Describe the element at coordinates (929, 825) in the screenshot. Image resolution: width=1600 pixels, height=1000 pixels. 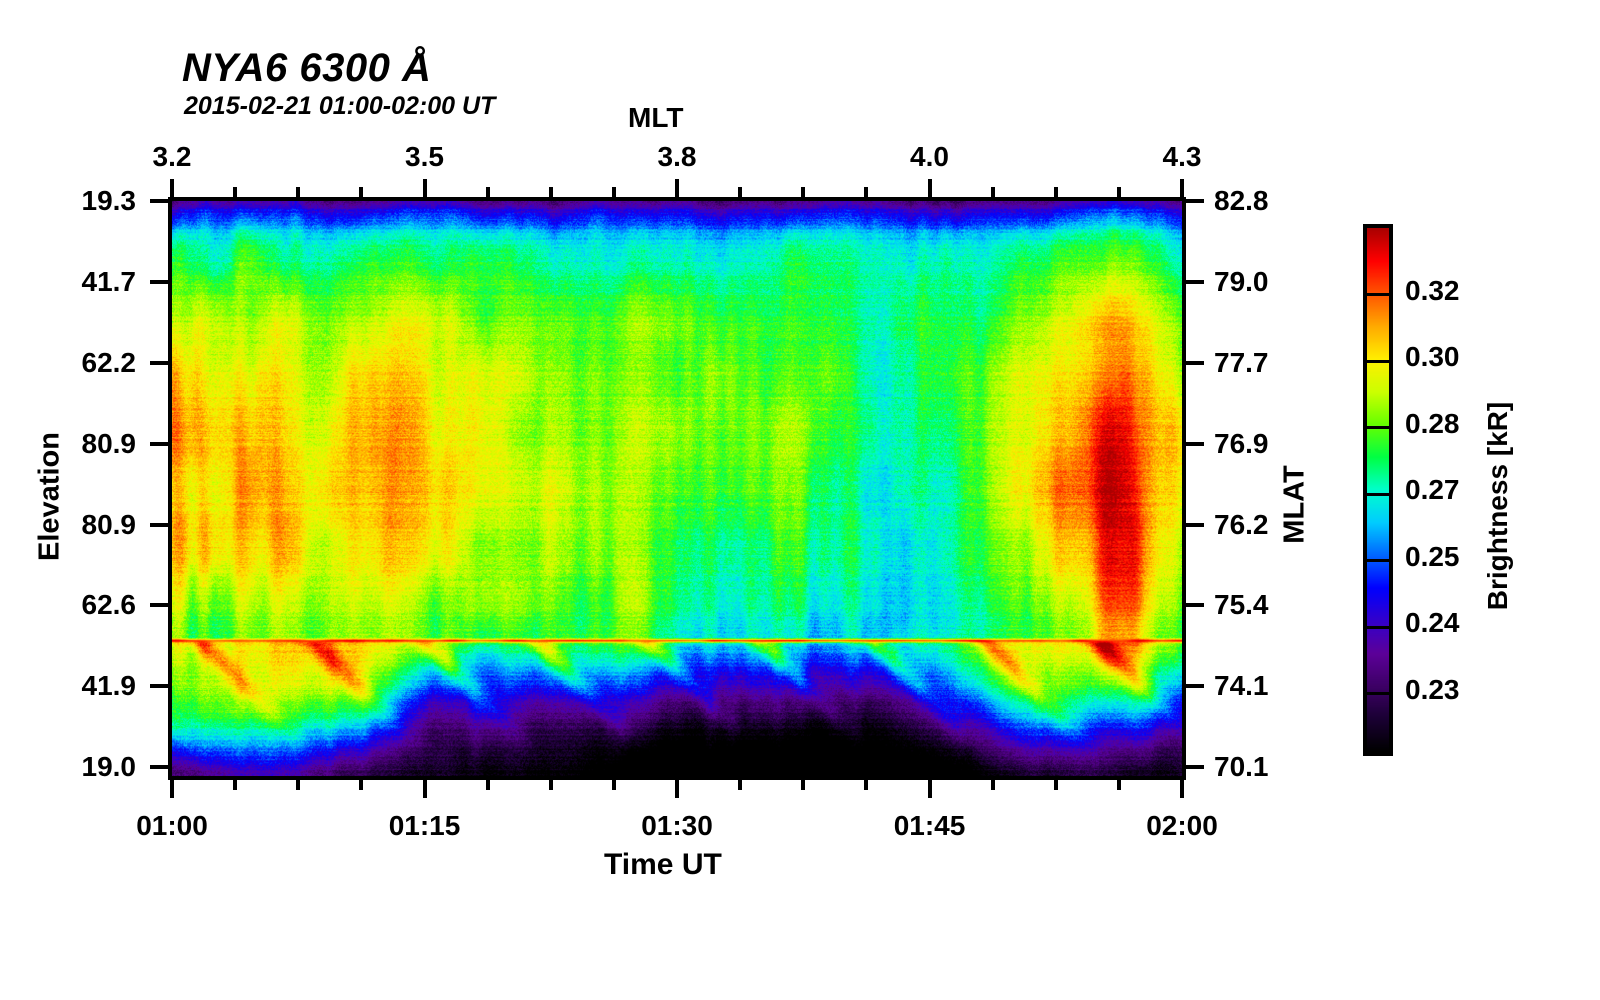
I see `time-tick-label: 01:45` at that location.